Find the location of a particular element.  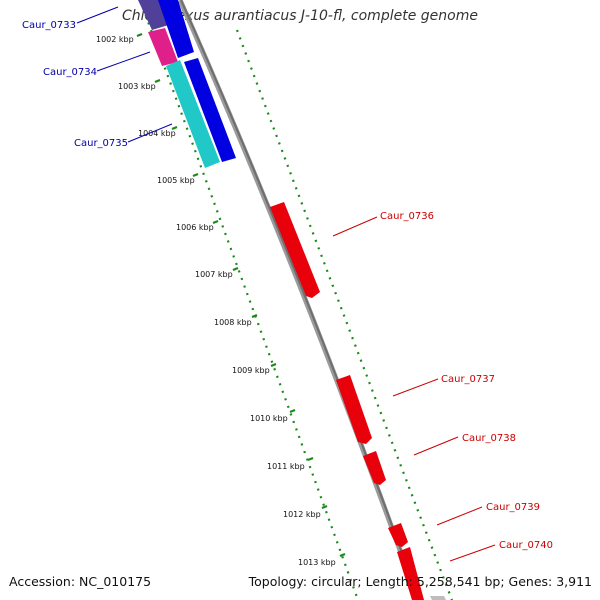

scale-label: 1004 kbp is located at coordinates (157, 133).